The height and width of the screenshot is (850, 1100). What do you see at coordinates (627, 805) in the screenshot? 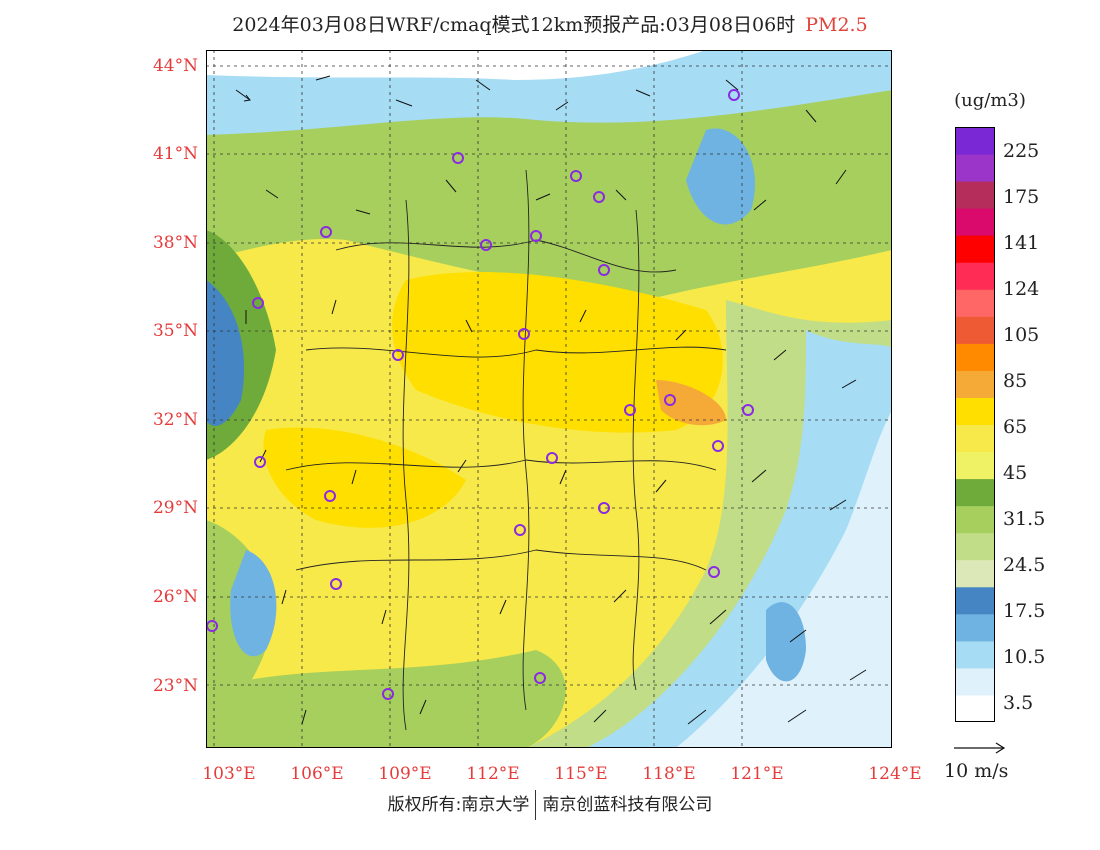
I see `copyright-right: 南京创蓝科技有限公司` at bounding box center [627, 805].